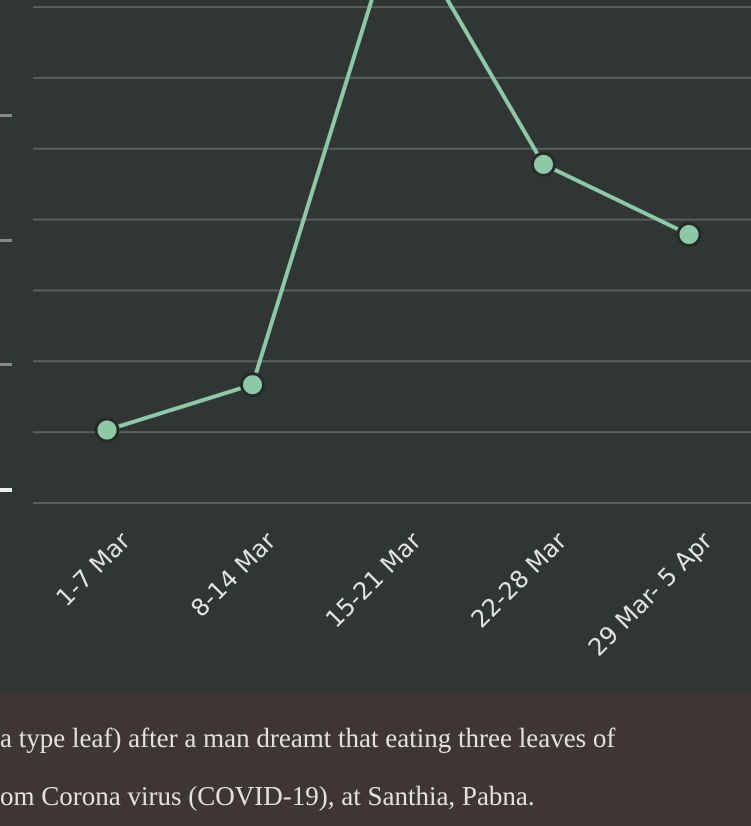 This screenshot has height=826, width=751. Describe the element at coordinates (650, 594) in the screenshot. I see `x-tick-label: 29 Mar- 5 Apr` at that location.